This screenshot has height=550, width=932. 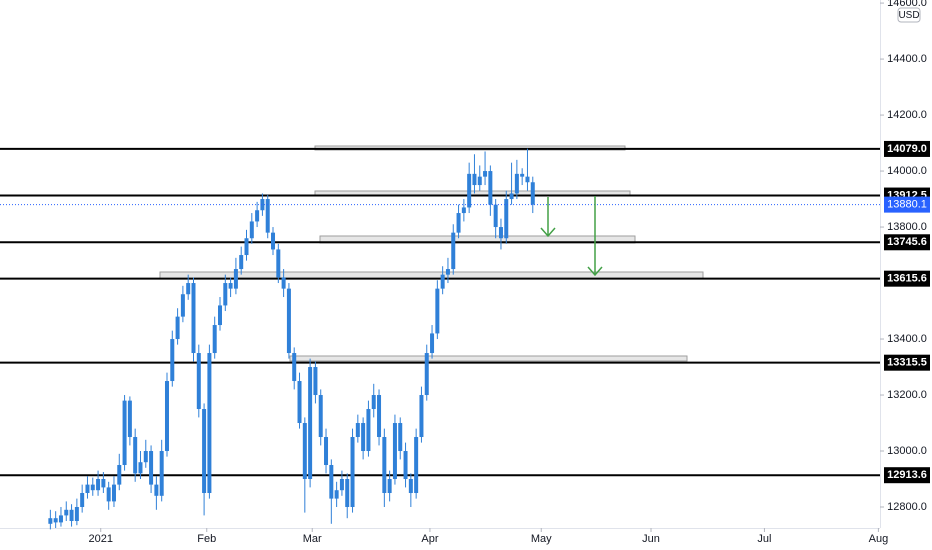 What do you see at coordinates (907, 339) in the screenshot?
I see `y-tick-label: 13400.0` at bounding box center [907, 339].